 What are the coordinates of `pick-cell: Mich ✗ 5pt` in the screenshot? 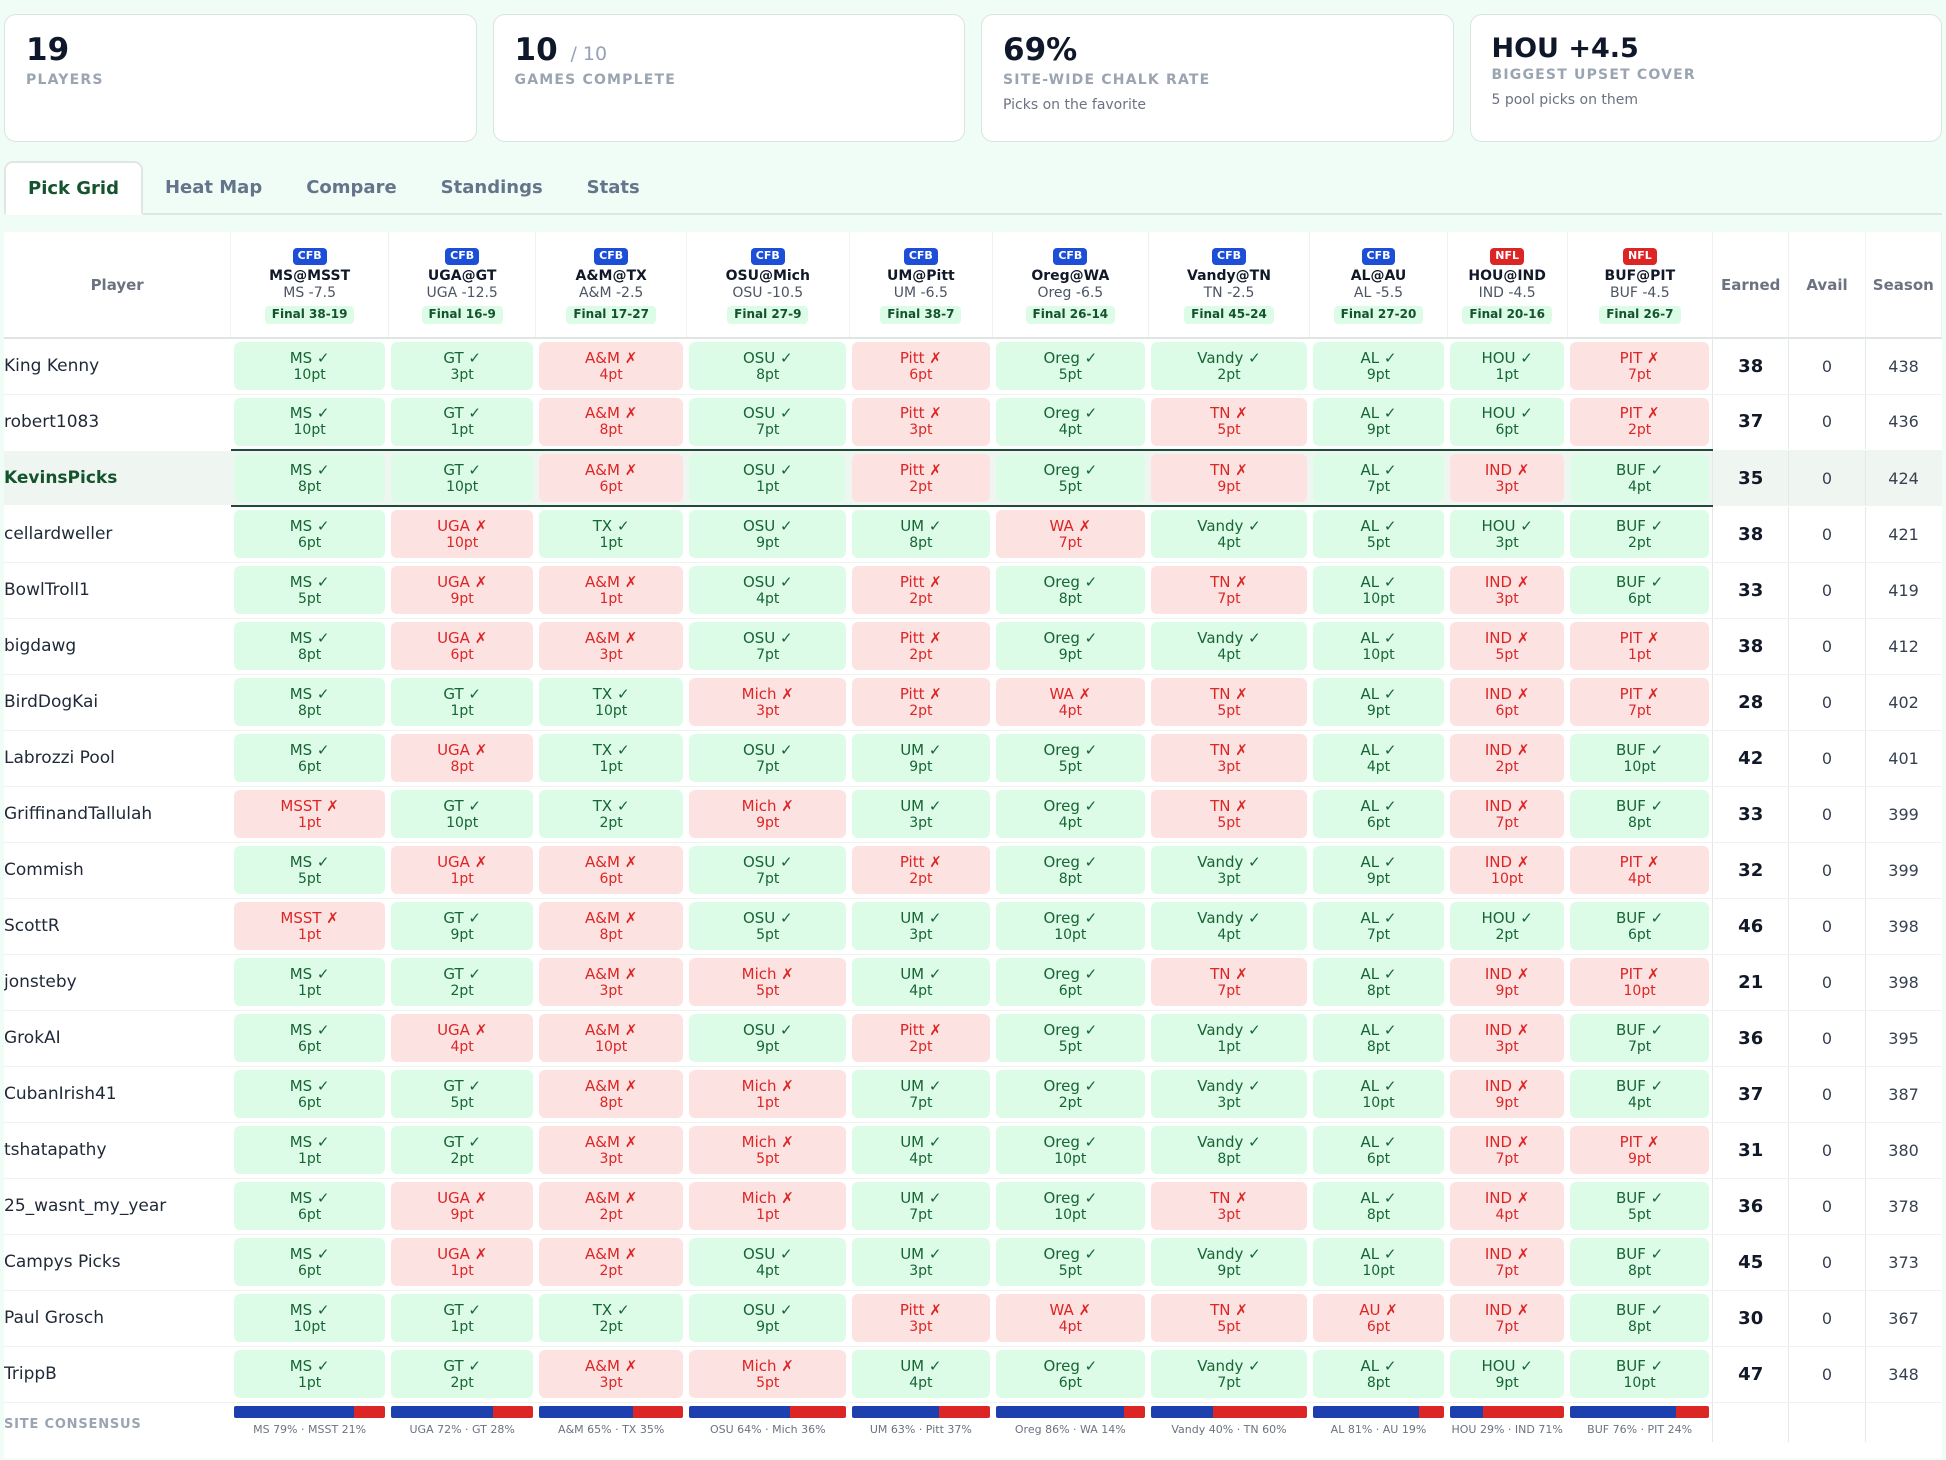 It's located at (768, 1150).